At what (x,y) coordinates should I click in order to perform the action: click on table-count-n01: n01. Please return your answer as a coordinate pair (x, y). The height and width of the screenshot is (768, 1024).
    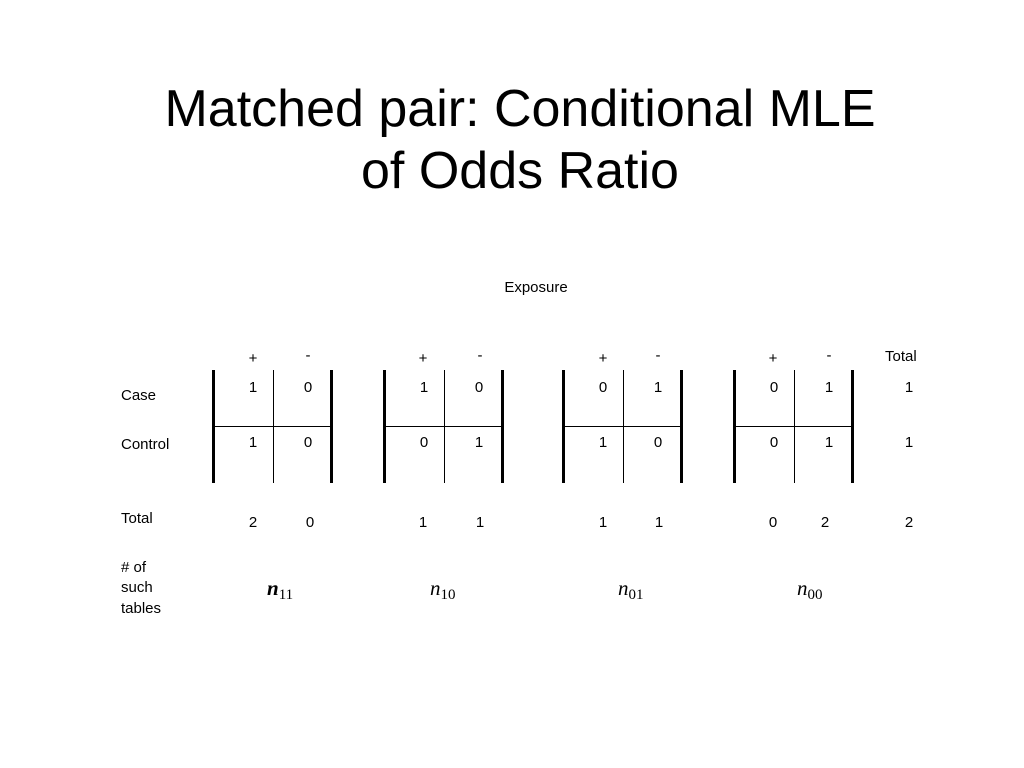
    Looking at the image, I should click on (631, 590).